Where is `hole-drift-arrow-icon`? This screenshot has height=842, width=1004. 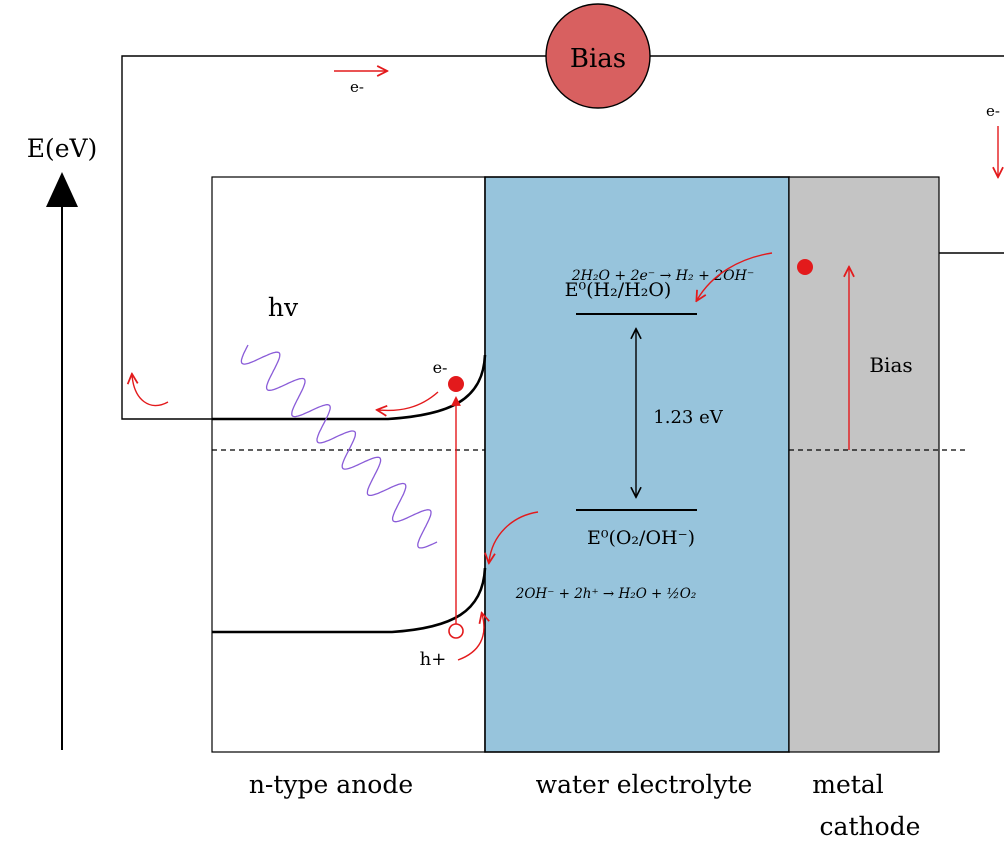 hole-drift-arrow-icon is located at coordinates (470, 637).